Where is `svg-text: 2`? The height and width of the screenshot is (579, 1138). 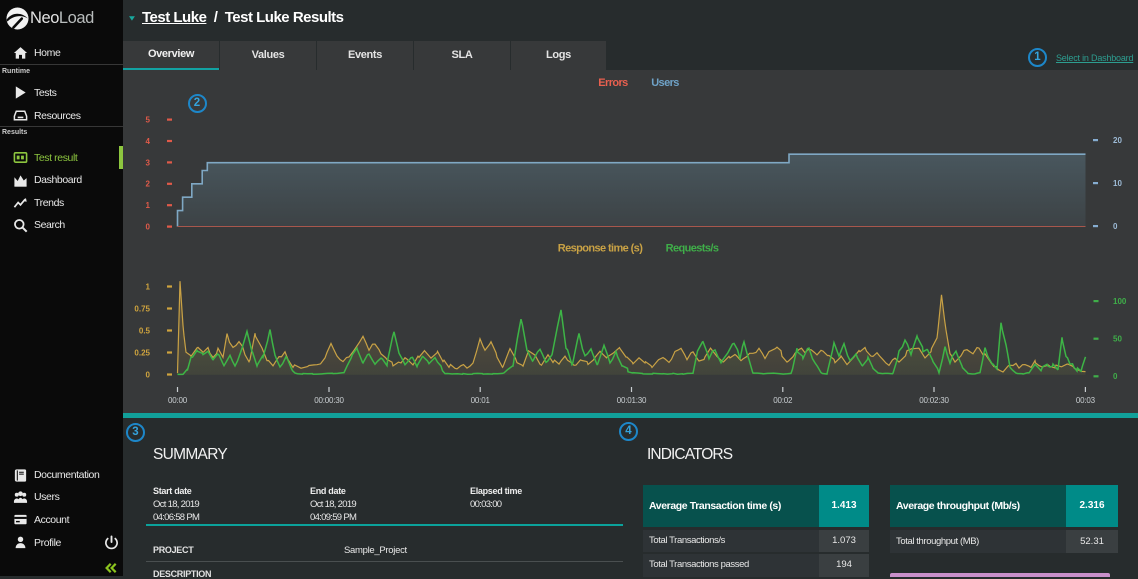
svg-text: 2 is located at coordinates (148, 184).